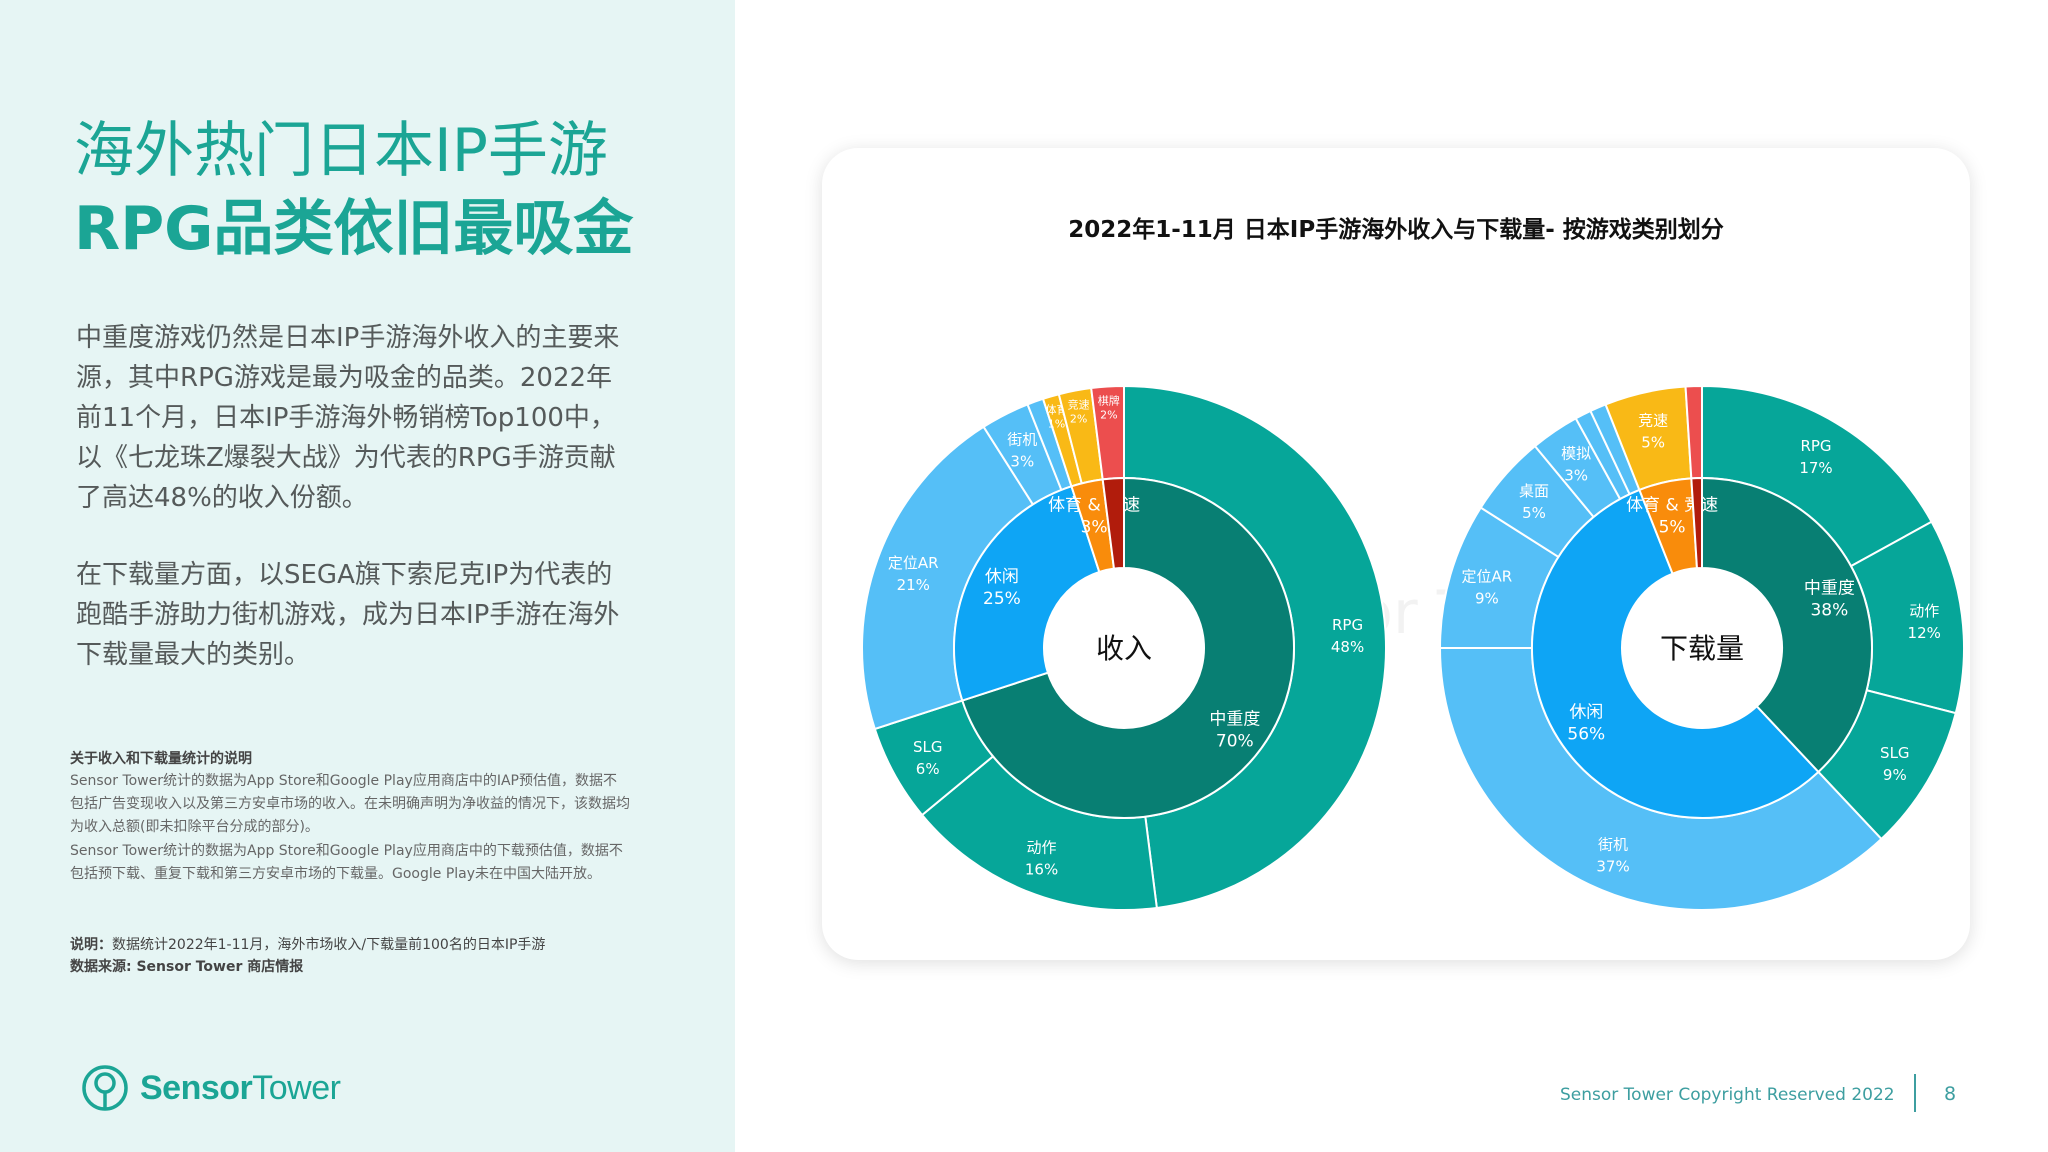  Describe the element at coordinates (1950, 1094) in the screenshot. I see `page-number: 8` at that location.